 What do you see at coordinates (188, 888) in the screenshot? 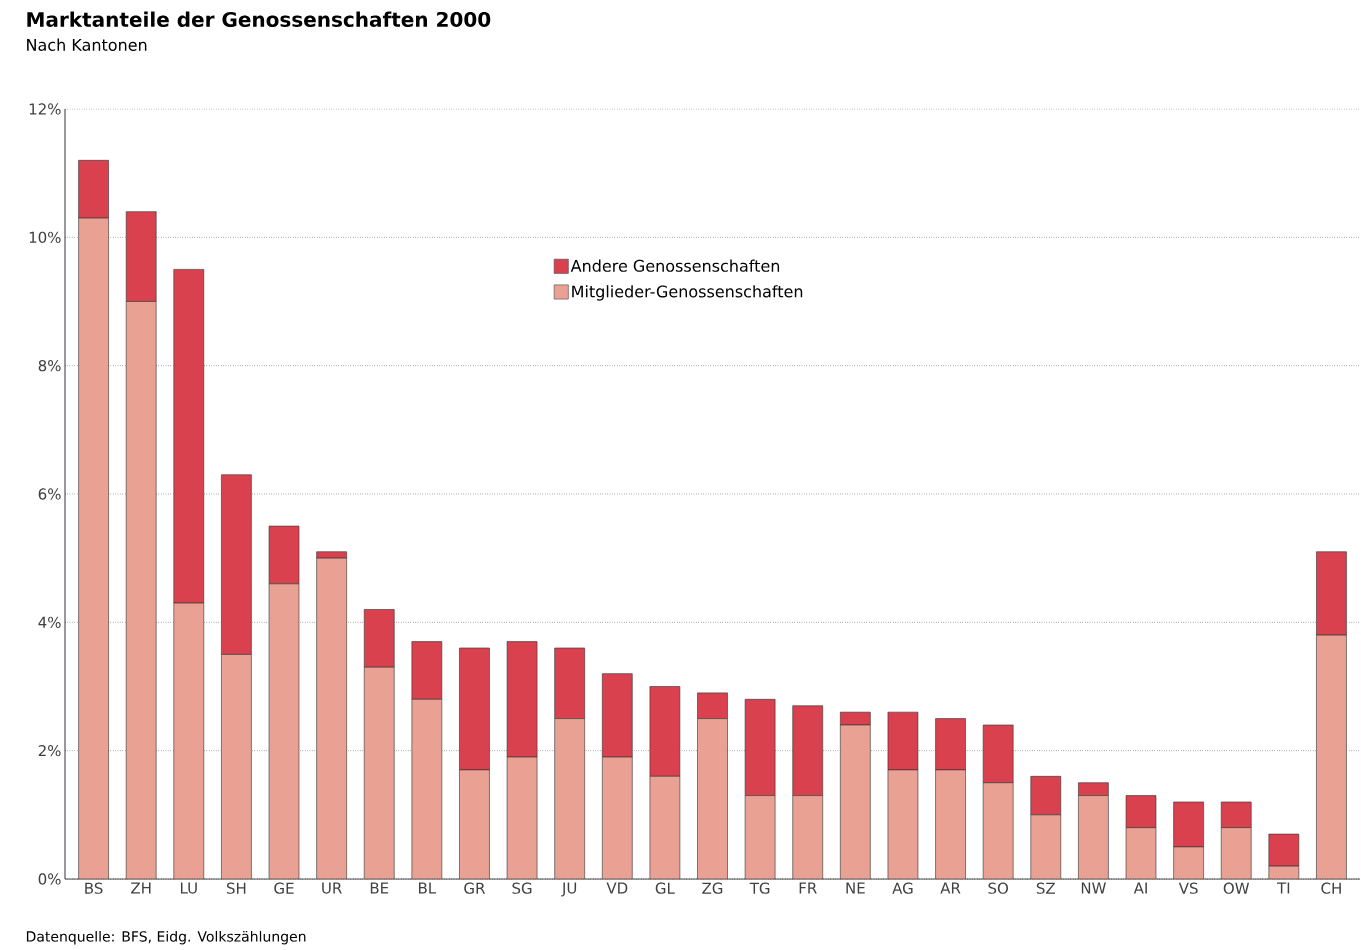
I see `x-tick-label: LU` at bounding box center [188, 888].